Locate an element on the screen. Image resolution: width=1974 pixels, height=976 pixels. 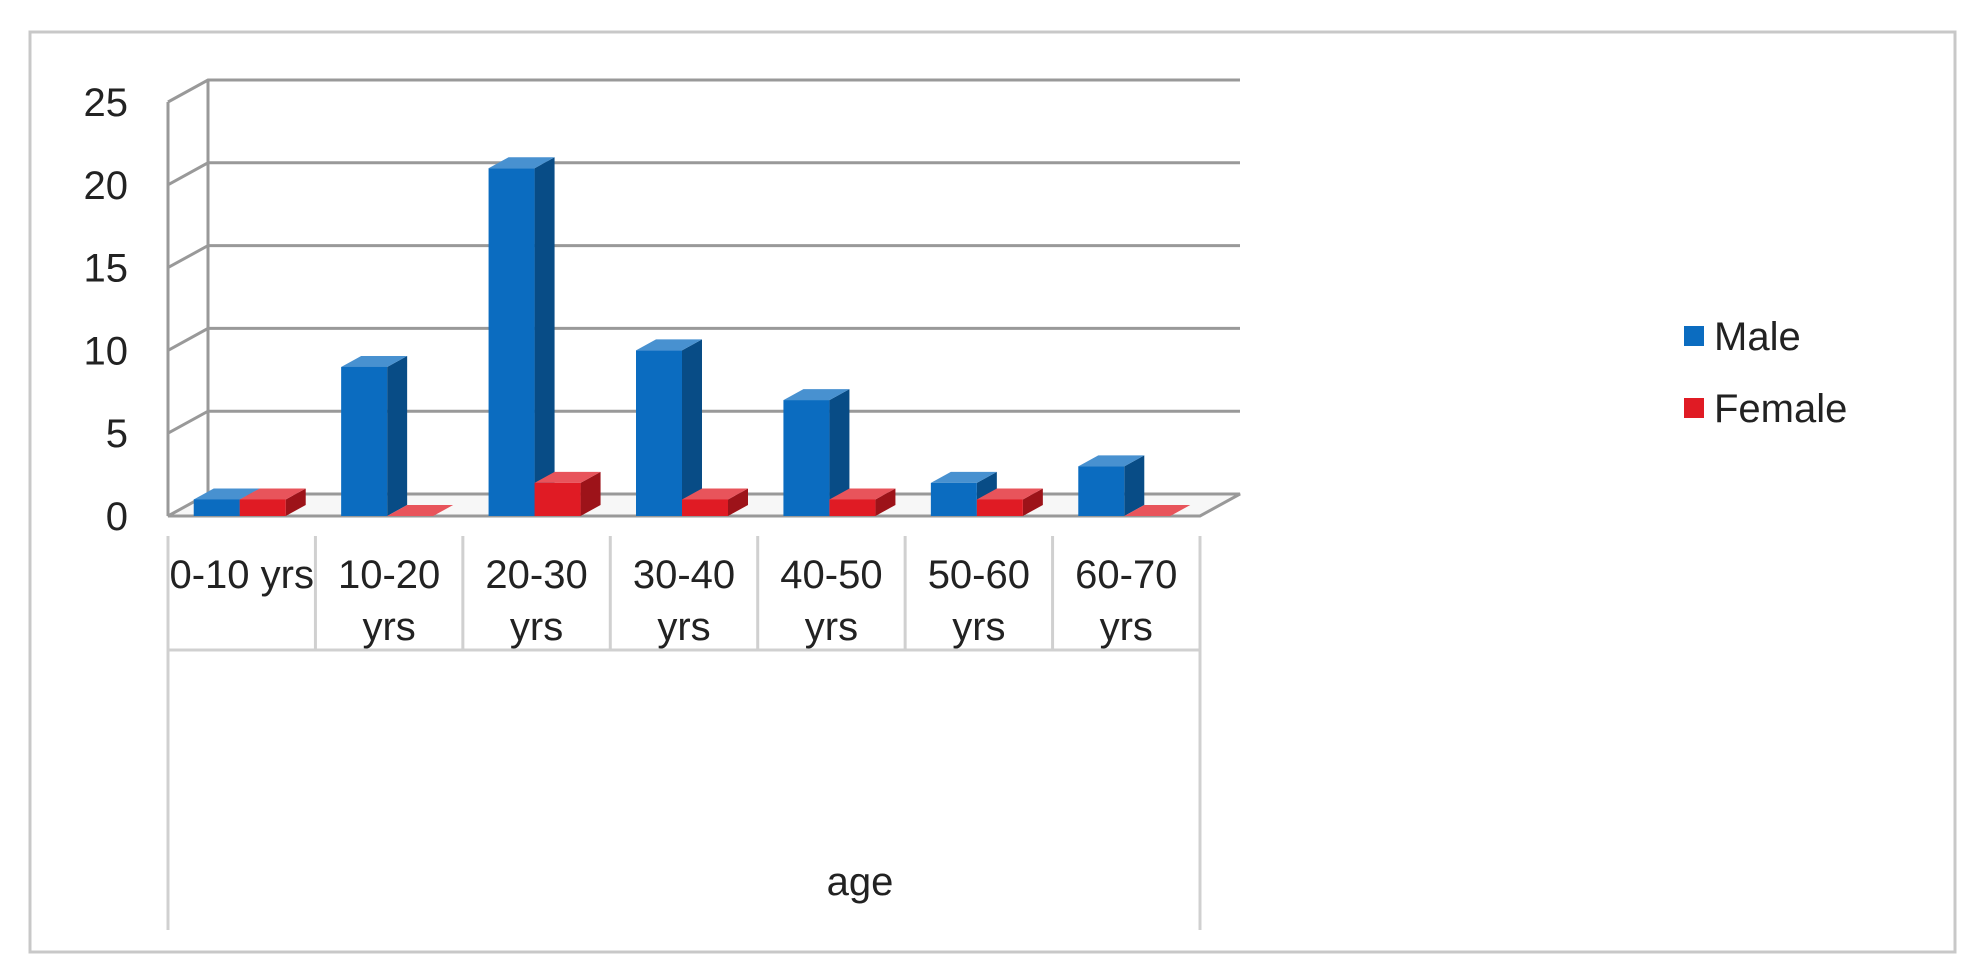
x-tick-label: 60-70 is located at coordinates (1126, 575).